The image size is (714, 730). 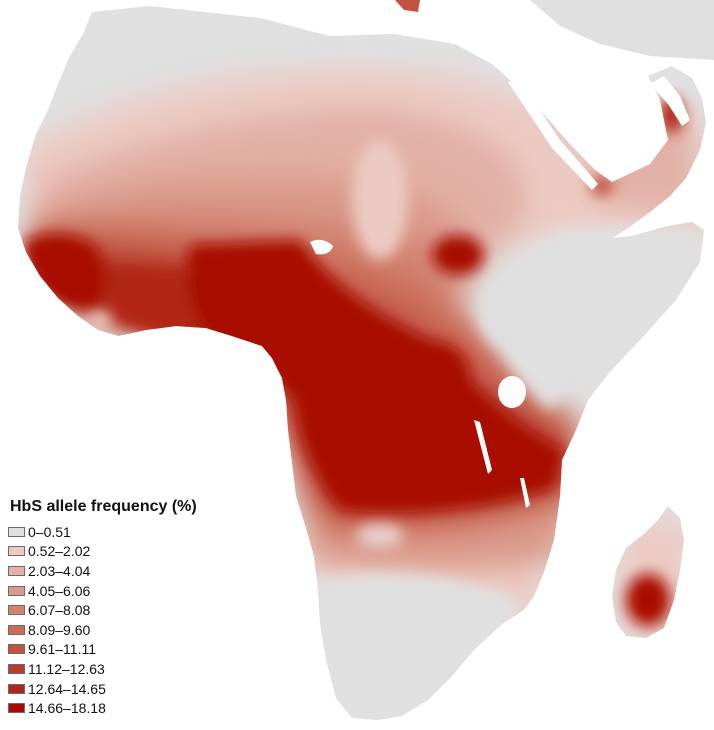 I want to click on frequency-zone-1-sahara-pocket, so click(x=380, y=200).